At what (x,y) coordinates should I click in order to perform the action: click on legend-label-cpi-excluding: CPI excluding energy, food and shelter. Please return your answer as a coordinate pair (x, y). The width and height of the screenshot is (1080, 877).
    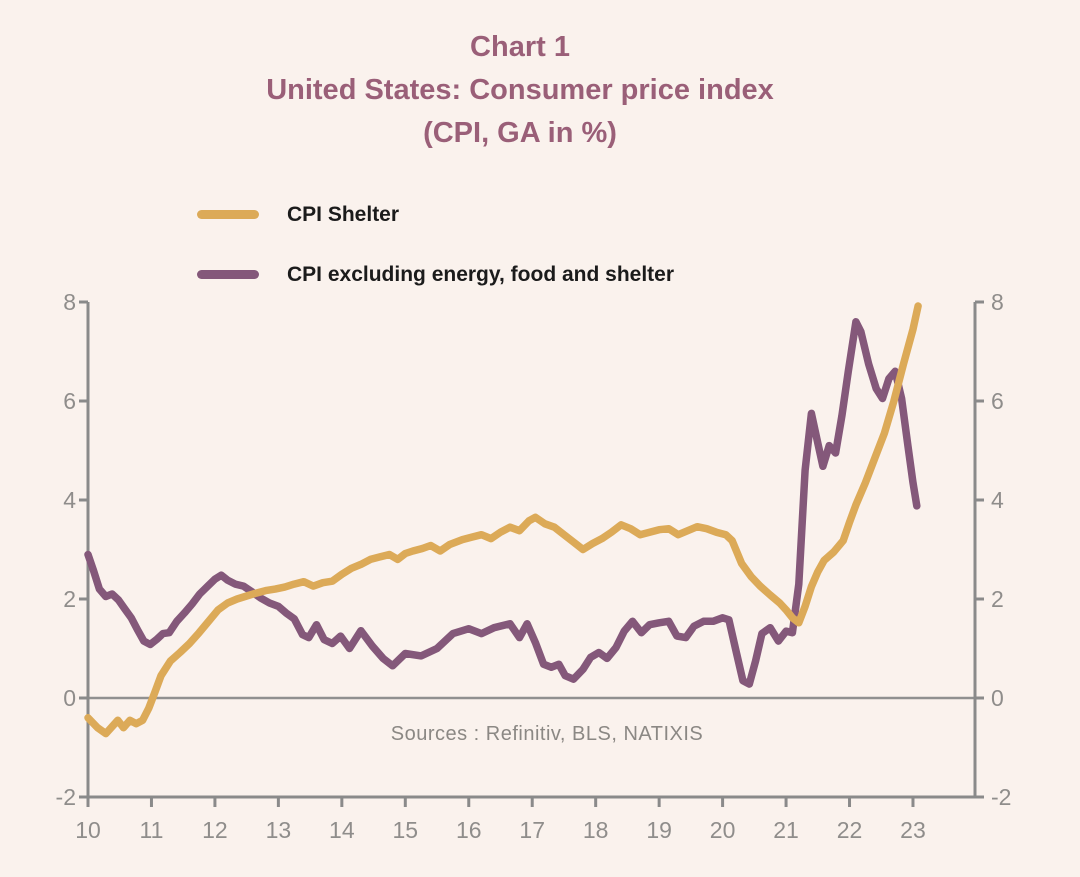
    Looking at the image, I should click on (481, 274).